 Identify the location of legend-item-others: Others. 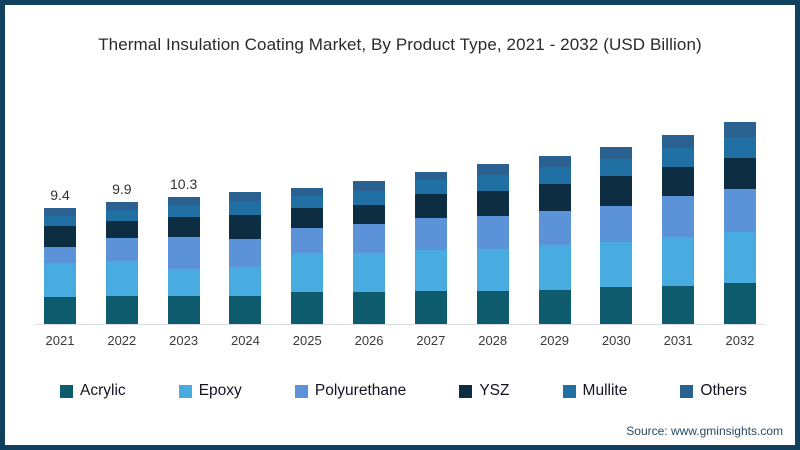
(713, 391).